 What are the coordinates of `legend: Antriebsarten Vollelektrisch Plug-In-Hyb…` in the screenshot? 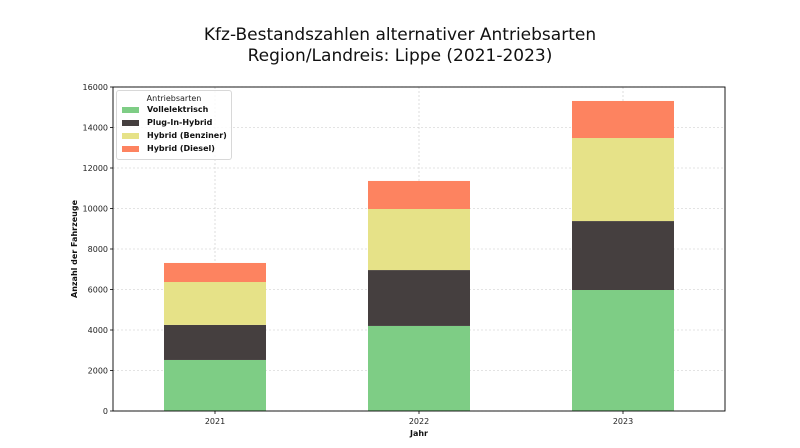 It's located at (174, 125).